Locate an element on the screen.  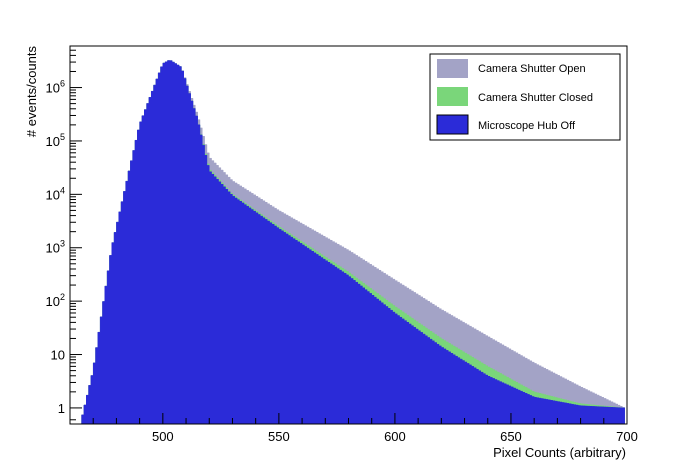
x-axis-title: Pixel Counts (arbitrary) is located at coordinates (559, 452).